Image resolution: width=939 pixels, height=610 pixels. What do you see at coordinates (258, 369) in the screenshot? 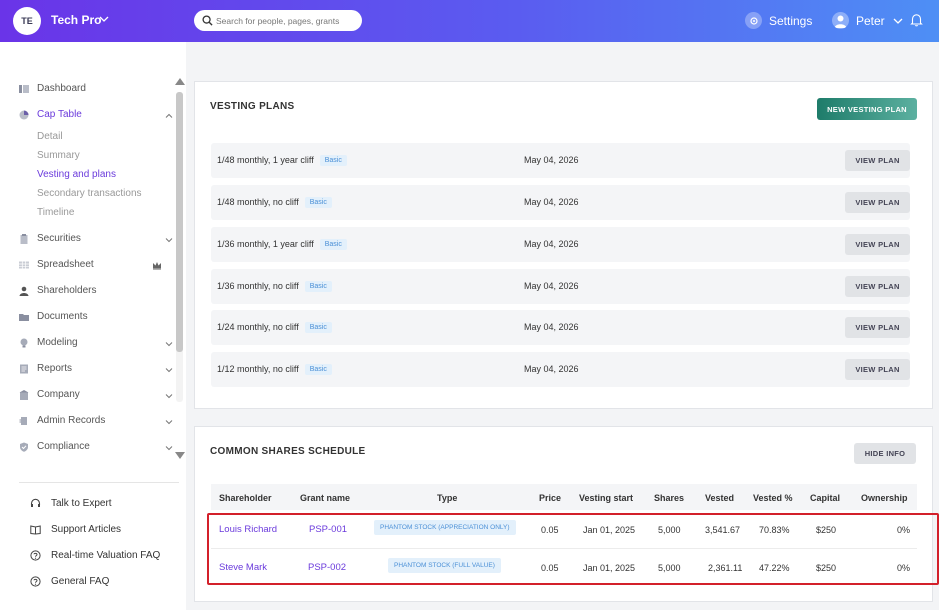
I see `plan-name-text: 1/12 monthly, no cliff` at bounding box center [258, 369].